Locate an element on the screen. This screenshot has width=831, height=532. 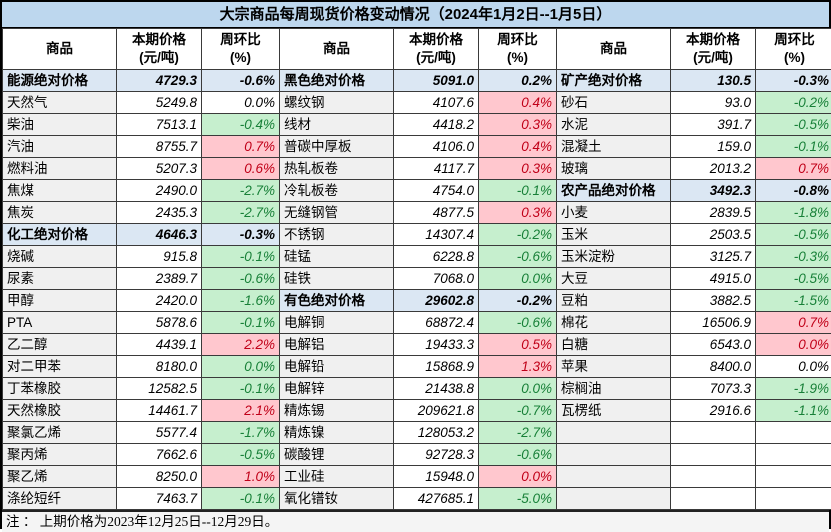
commodity-cell: 普碳中厚板 is located at coordinates (337, 147).